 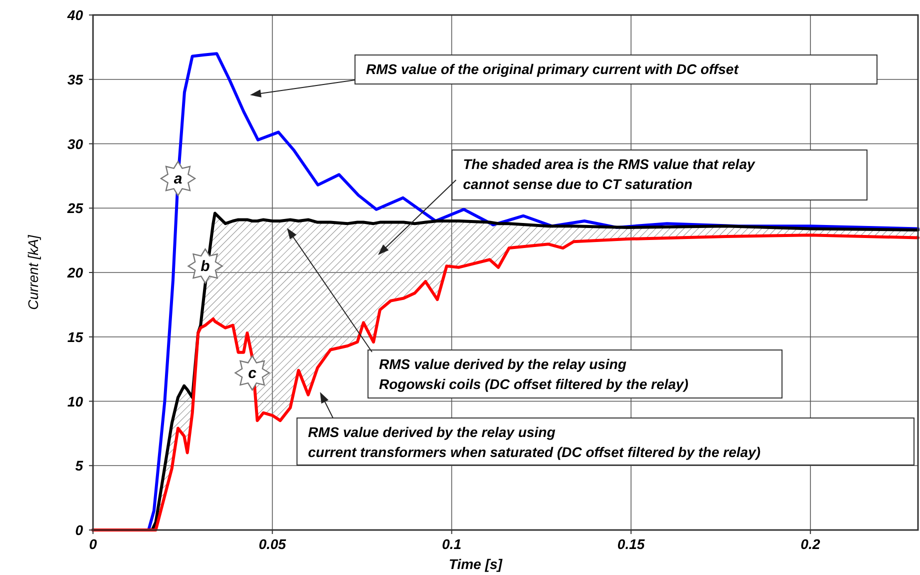 What do you see at coordinates (75, 336) in the screenshot?
I see `y-tick-label: 15` at bounding box center [75, 336].